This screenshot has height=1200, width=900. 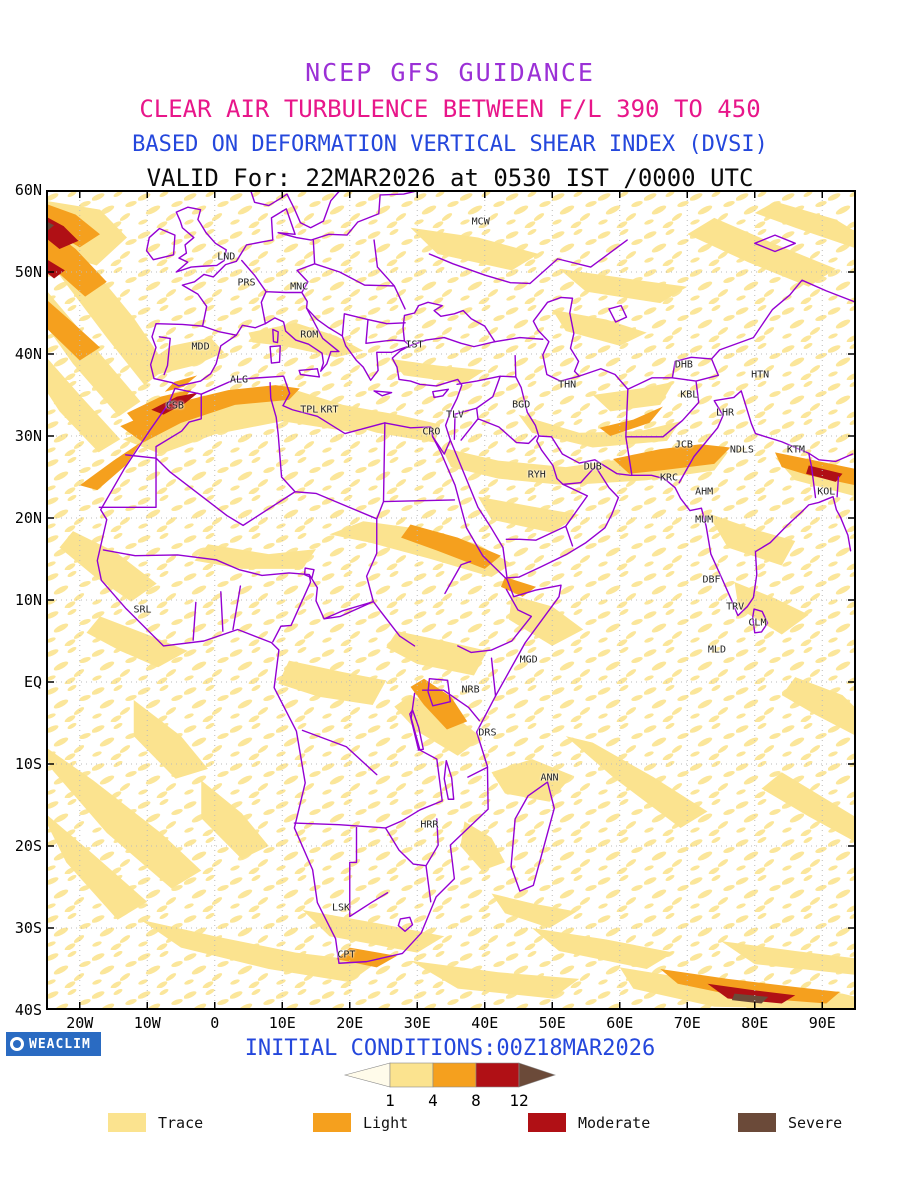 I want to click on south-europe-coastline, so click(x=280, y=347).